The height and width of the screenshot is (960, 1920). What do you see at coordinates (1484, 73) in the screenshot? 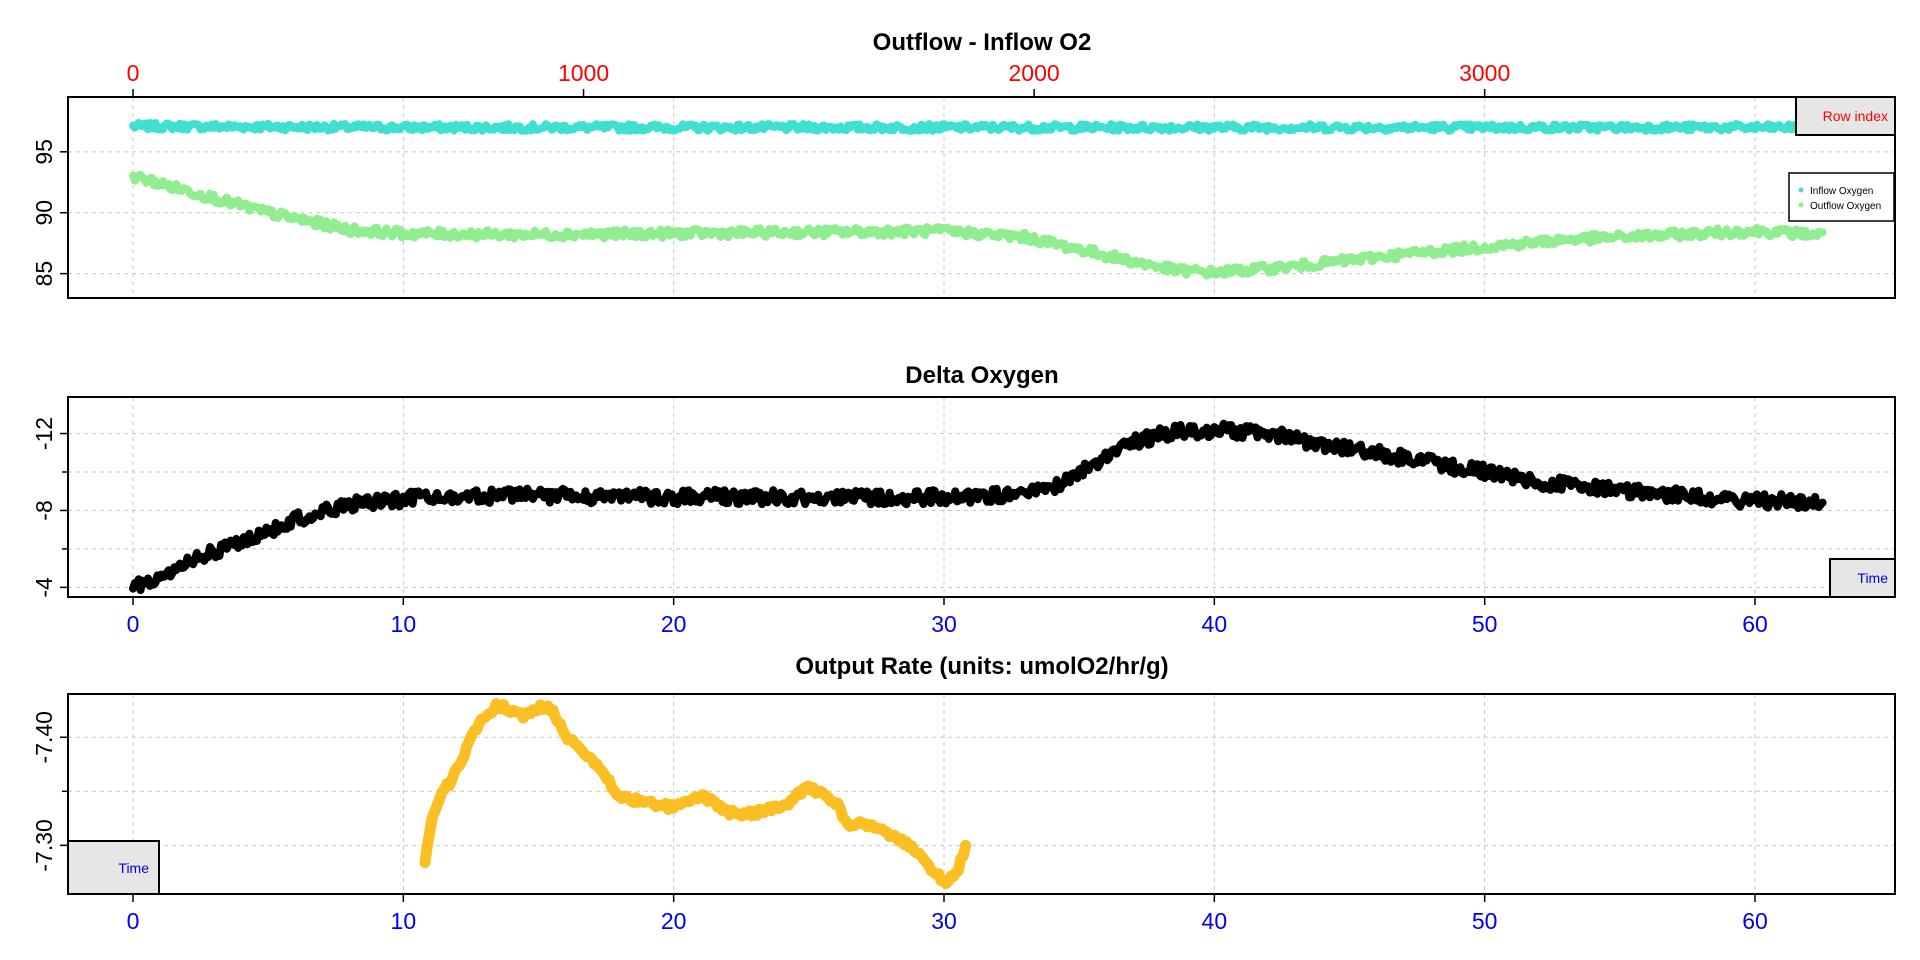
I see `row-tick-label: 3000` at bounding box center [1484, 73].